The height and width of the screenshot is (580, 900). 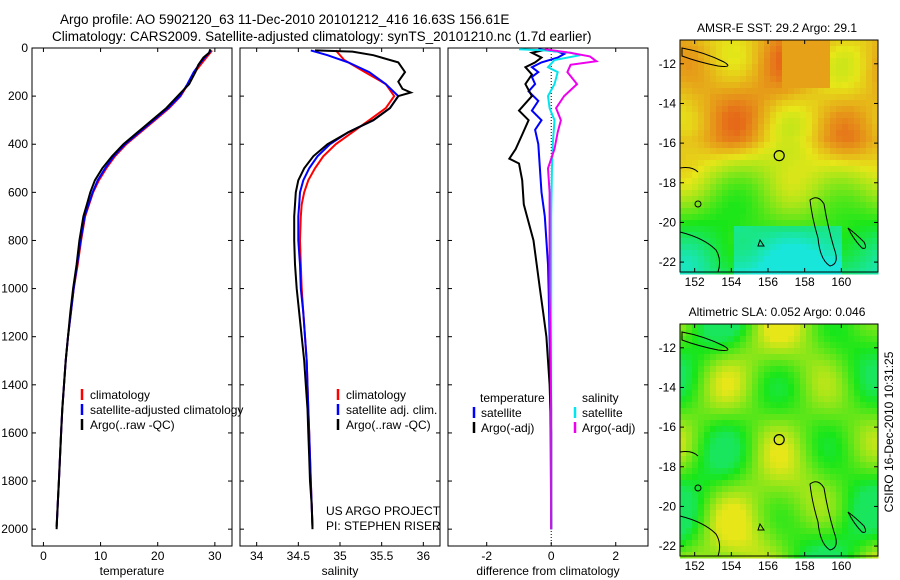 What do you see at coordinates (547, 571) in the screenshot?
I see `x-axis-label: difference from climatology` at bounding box center [547, 571].